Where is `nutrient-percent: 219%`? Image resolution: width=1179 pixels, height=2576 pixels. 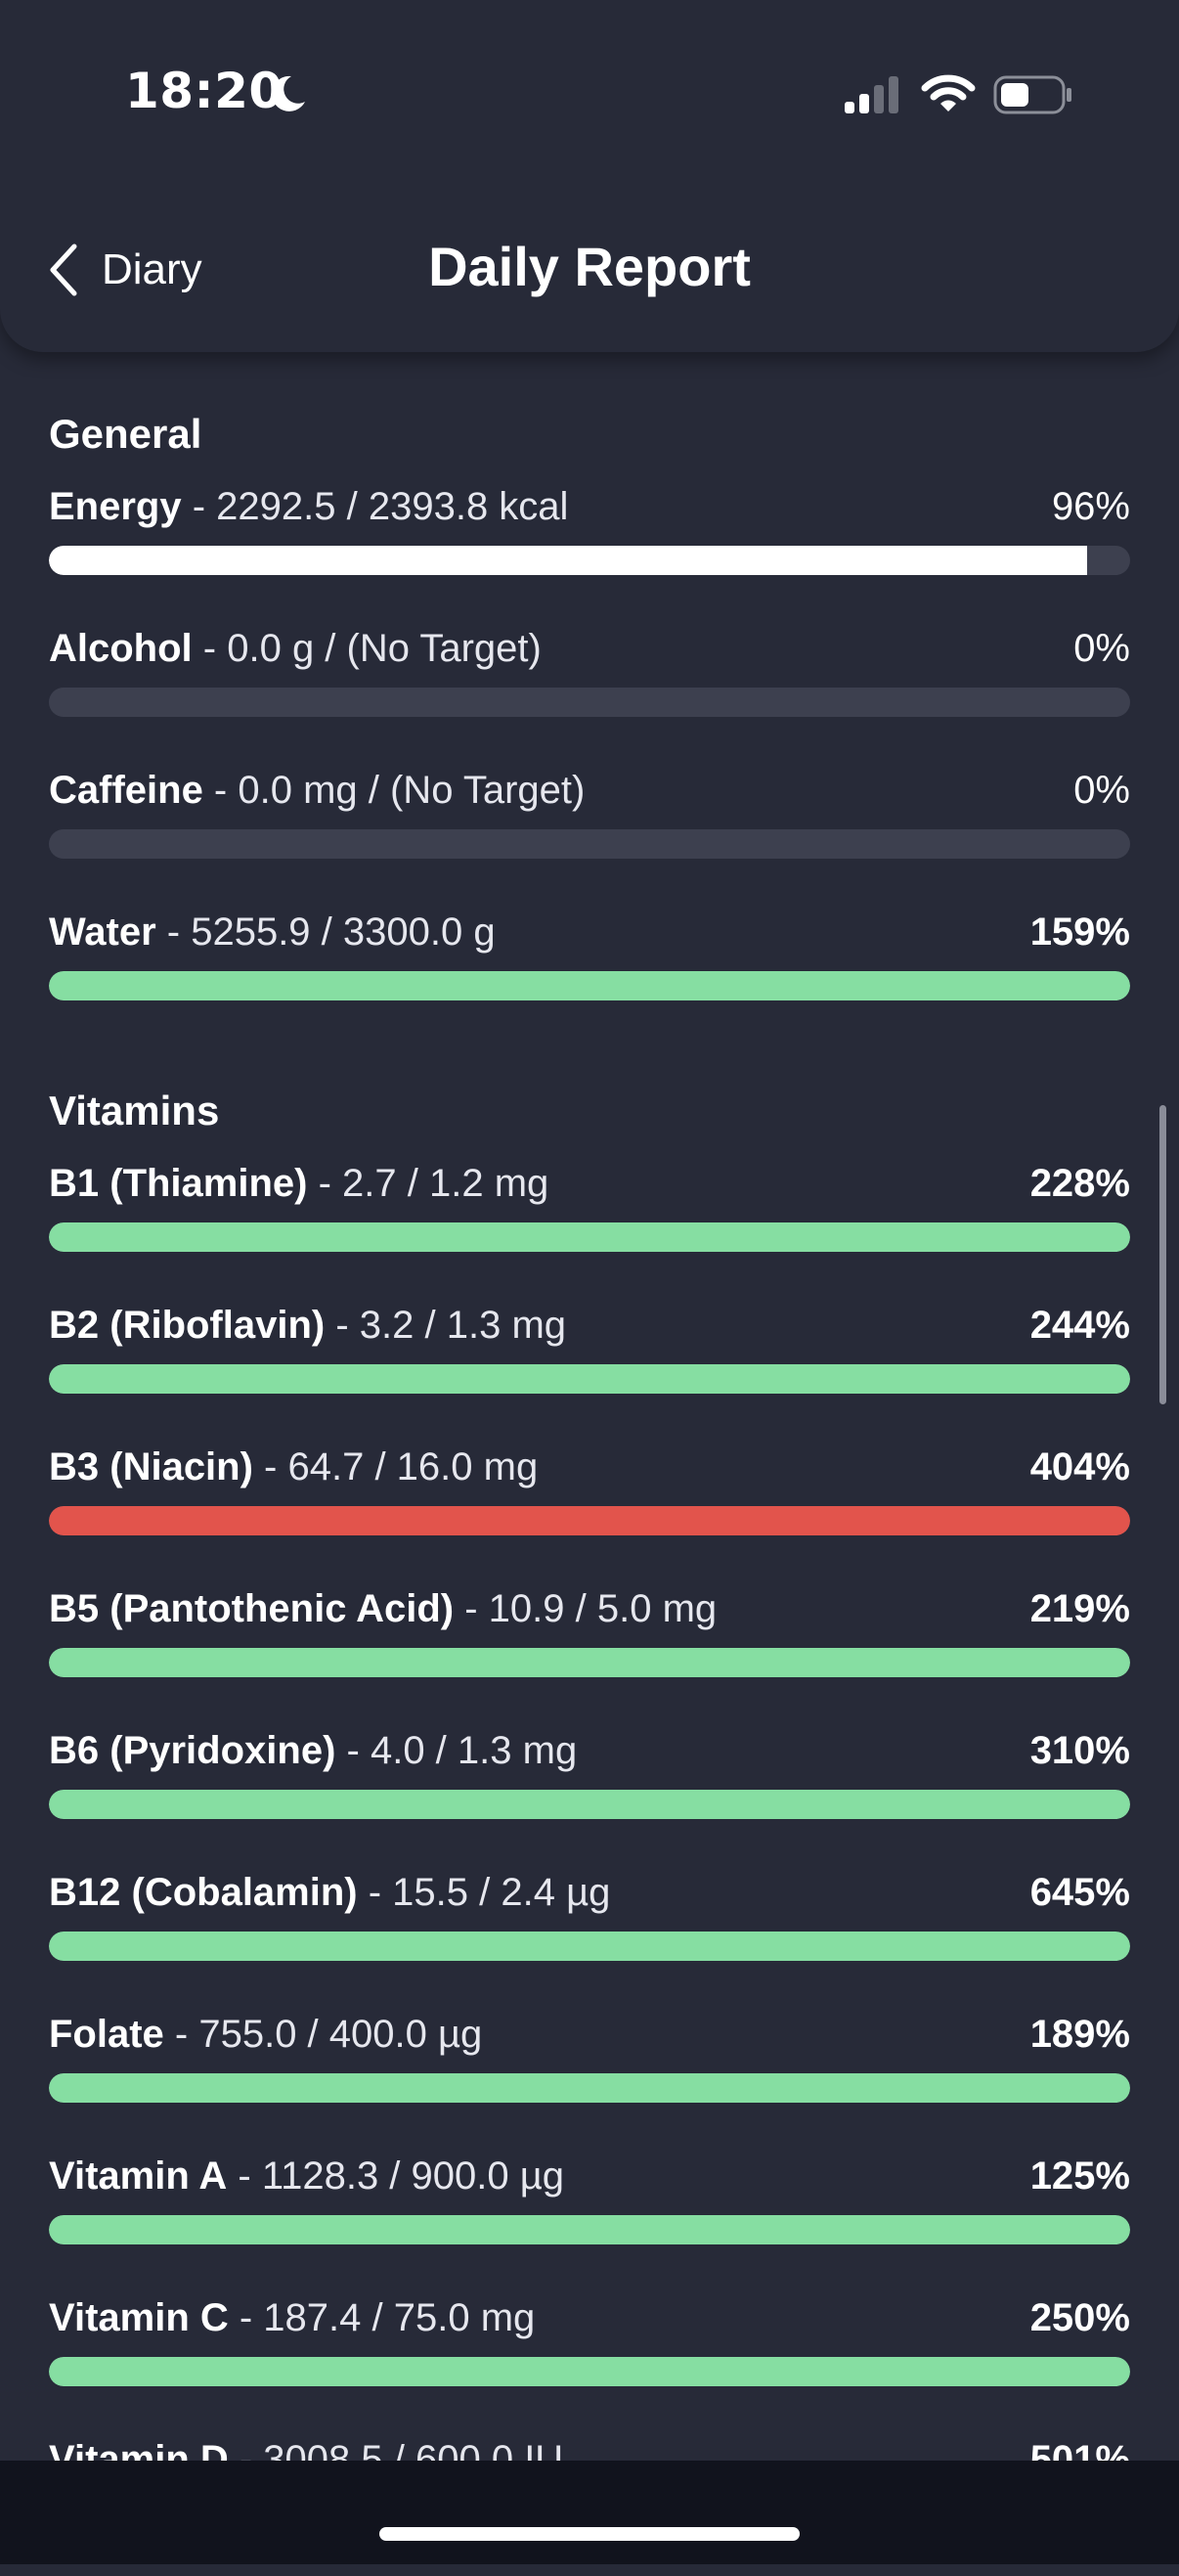 nutrient-percent: 219% is located at coordinates (1079, 1608).